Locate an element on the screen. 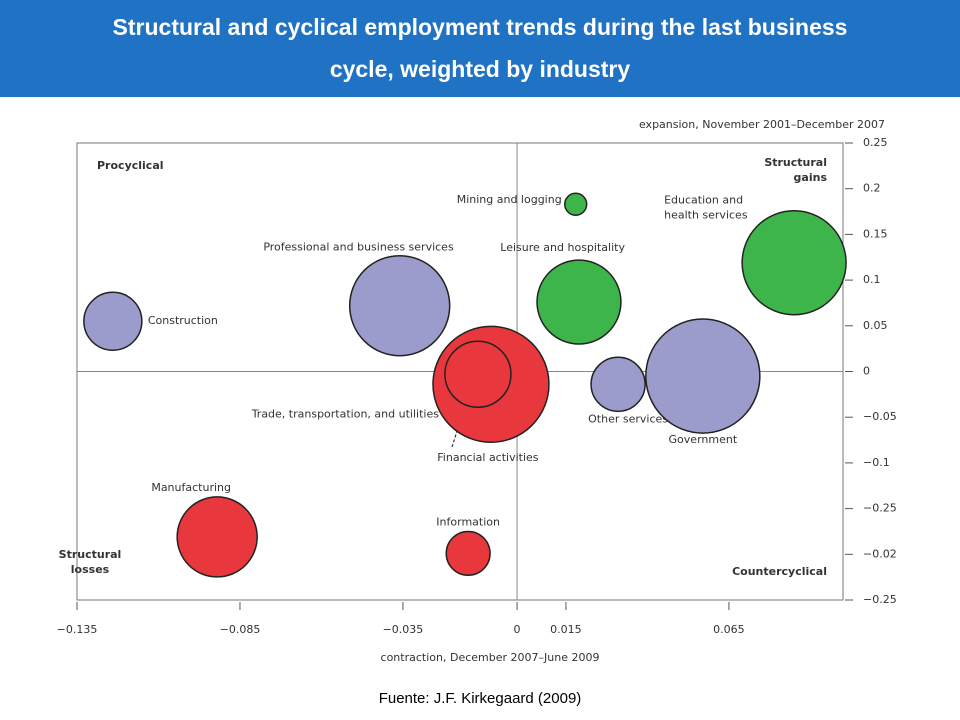 This screenshot has width=960, height=720. bubble-label-line: Other services is located at coordinates (628, 418).